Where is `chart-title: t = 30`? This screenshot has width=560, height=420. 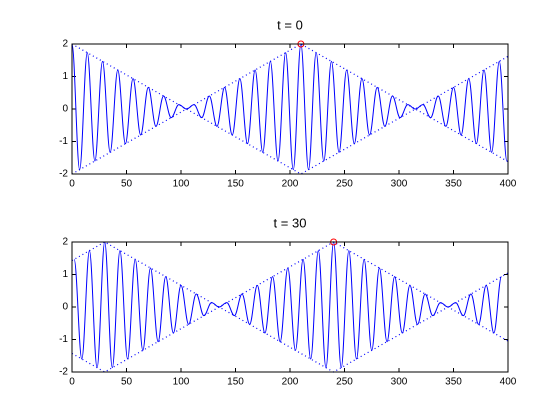 chart-title: t = 30 is located at coordinates (290, 222).